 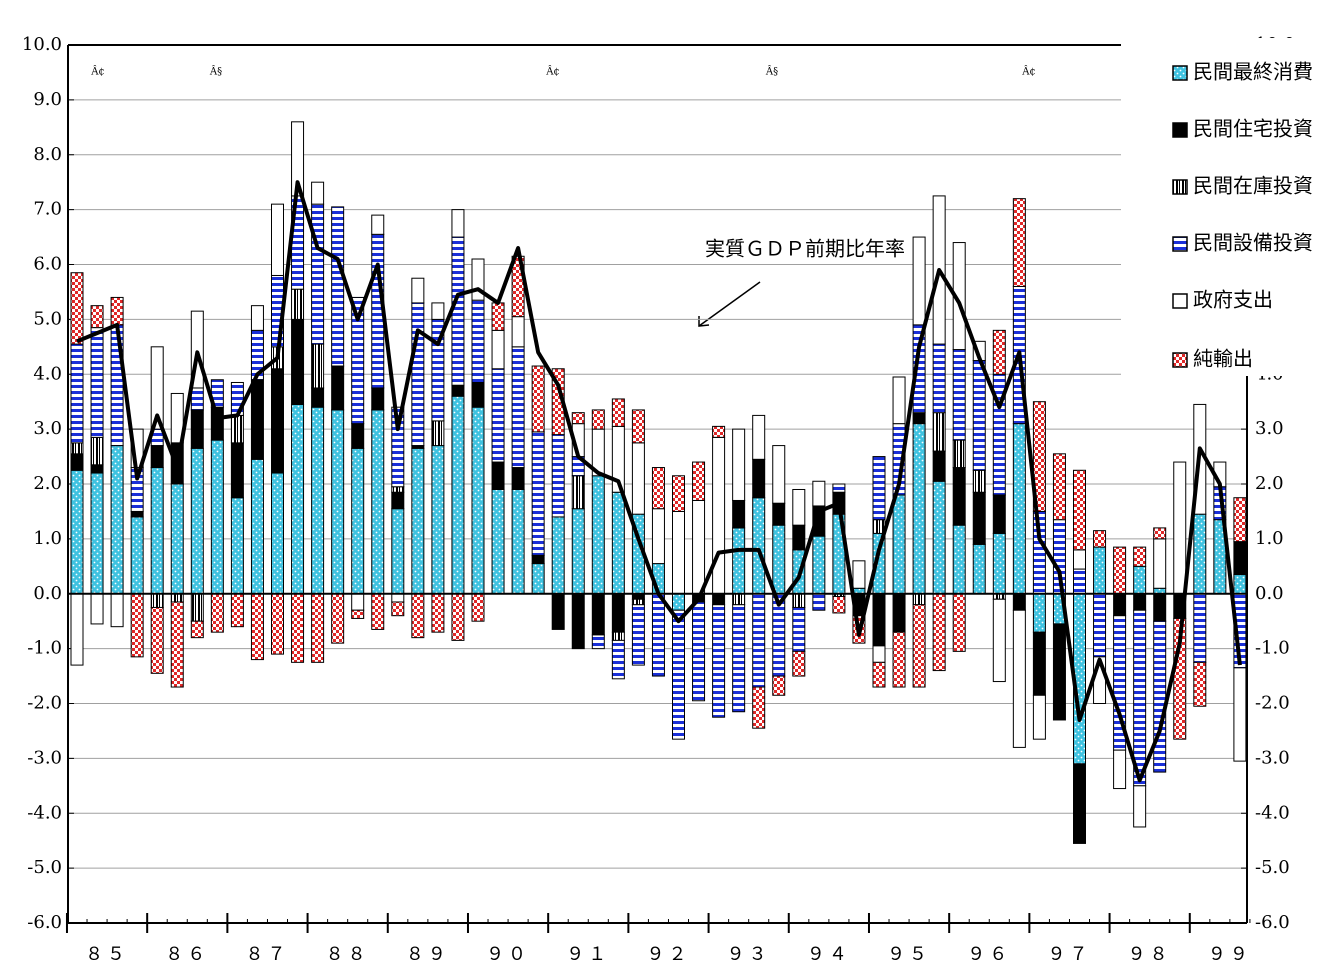 What do you see at coordinates (1230, 954) in the screenshot?
I see `x-tick-label: ９９` at bounding box center [1230, 954].